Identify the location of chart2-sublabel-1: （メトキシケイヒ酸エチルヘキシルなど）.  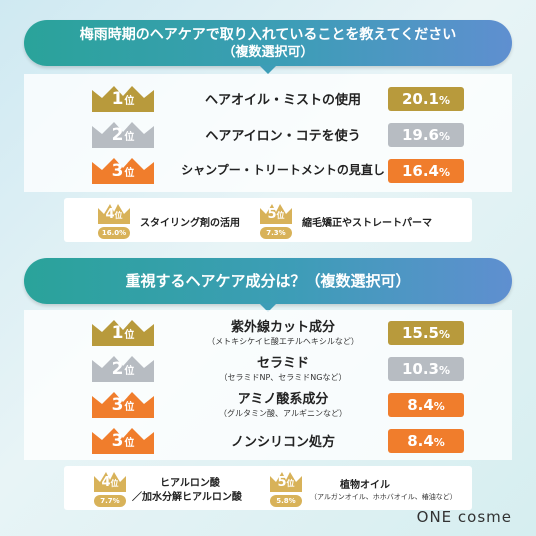
(283, 341).